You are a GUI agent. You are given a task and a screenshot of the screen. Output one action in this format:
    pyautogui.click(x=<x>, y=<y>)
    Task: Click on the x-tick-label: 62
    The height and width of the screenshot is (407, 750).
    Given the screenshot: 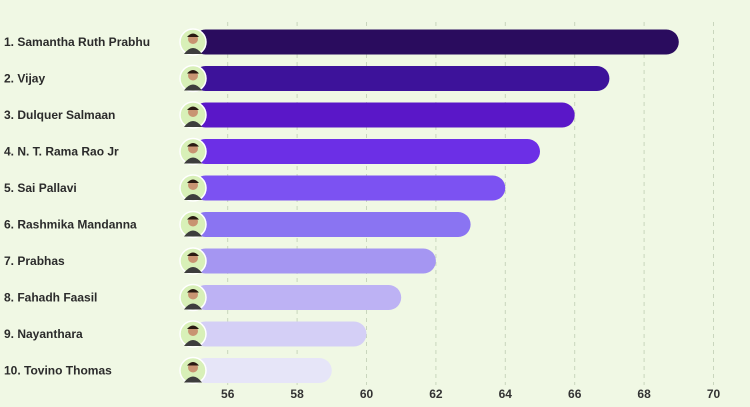 What is the action you would take?
    pyautogui.click(x=436, y=394)
    